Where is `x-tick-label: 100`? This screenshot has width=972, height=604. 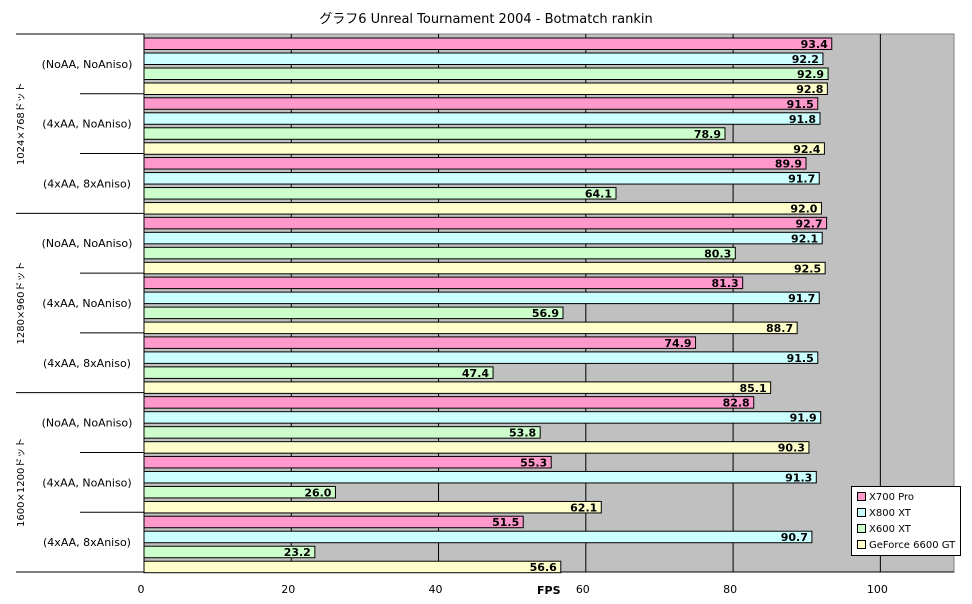 x-tick-label: 100 is located at coordinates (877, 589).